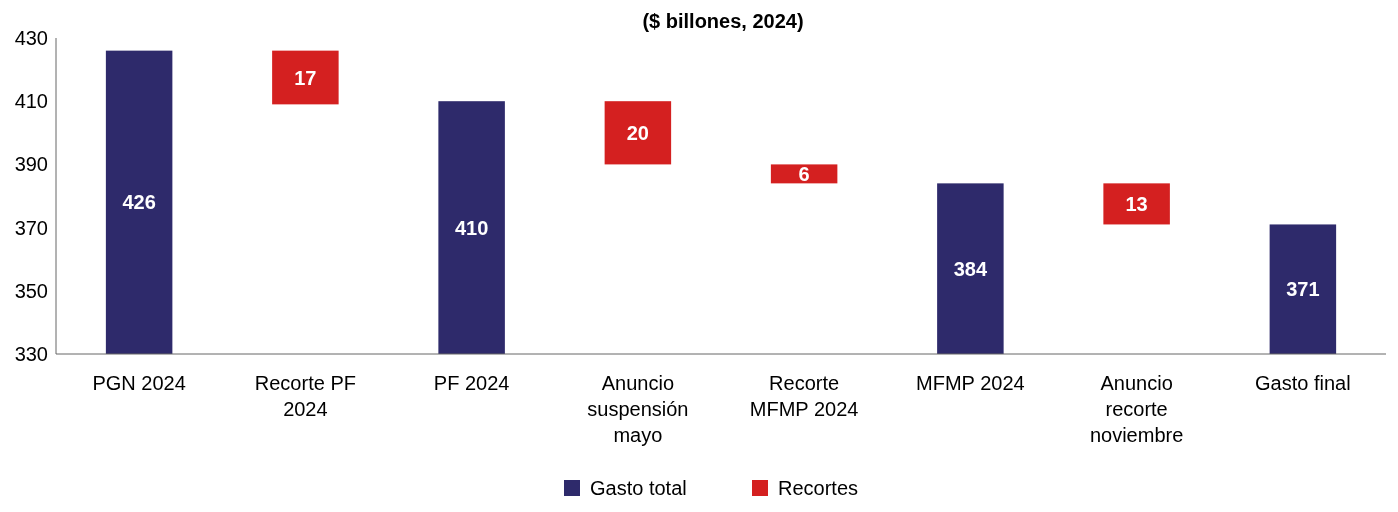 The height and width of the screenshot is (512, 1398). I want to click on y-tick-label: 410, so click(31, 101).